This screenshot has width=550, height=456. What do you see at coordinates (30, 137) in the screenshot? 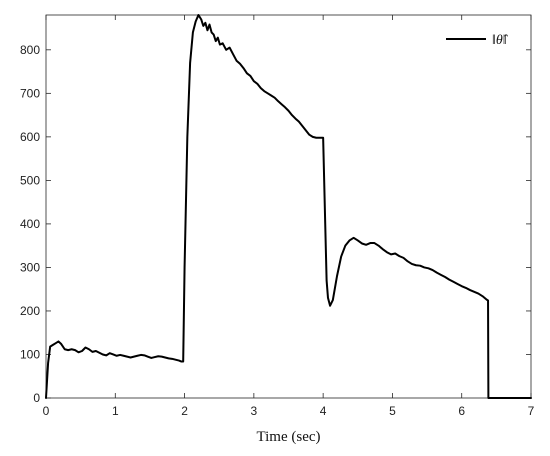
I see `y-tick-label: 600` at bounding box center [30, 137].